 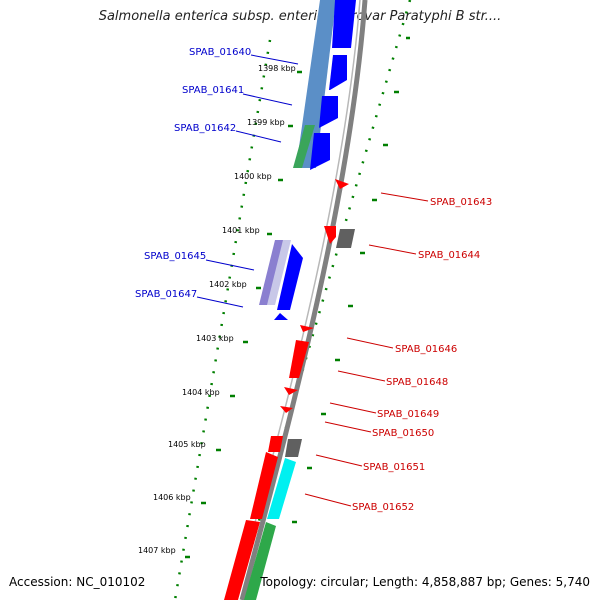 What do you see at coordinates (77, 582) in the screenshot?
I see `accession-text: Accession: NC_010102` at bounding box center [77, 582].